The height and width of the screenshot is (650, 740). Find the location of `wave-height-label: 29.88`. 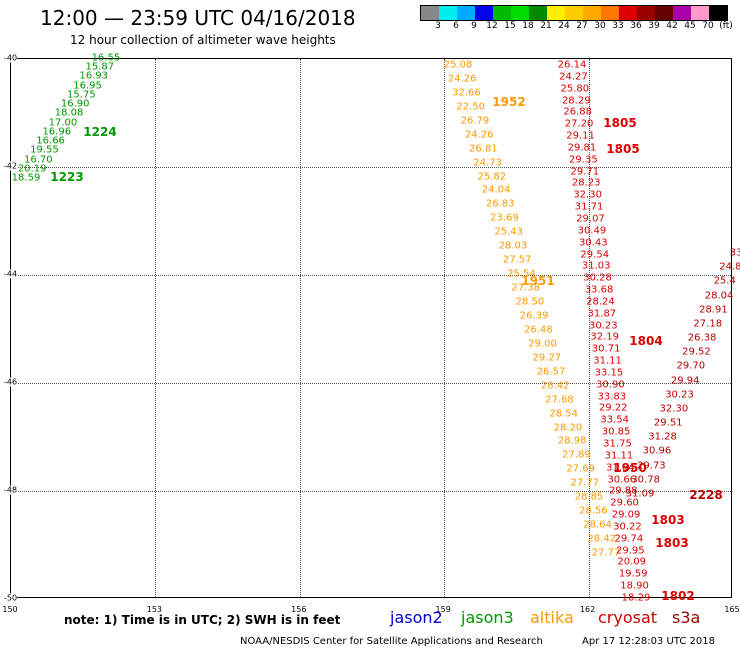

wave-height-label: 29.88 is located at coordinates (623, 491).